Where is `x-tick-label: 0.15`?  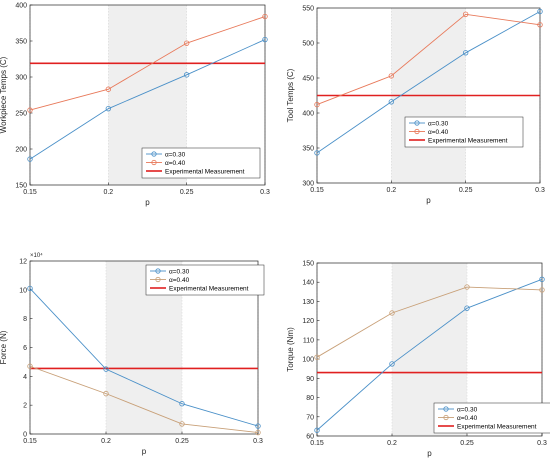
x-tick-label: 0.15 is located at coordinates (30, 192).